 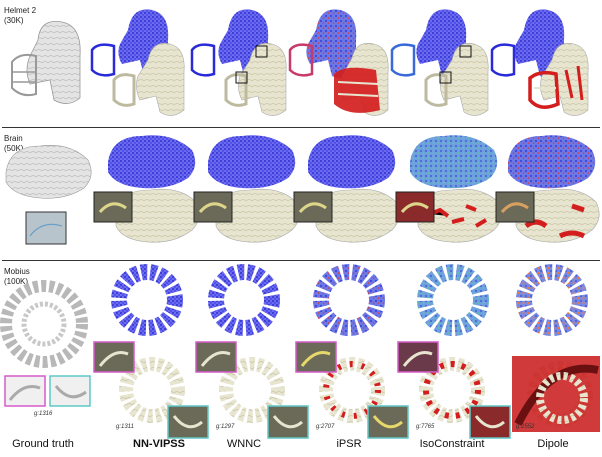 I want to click on column-title-dipole: Dipole, so click(x=553, y=444).